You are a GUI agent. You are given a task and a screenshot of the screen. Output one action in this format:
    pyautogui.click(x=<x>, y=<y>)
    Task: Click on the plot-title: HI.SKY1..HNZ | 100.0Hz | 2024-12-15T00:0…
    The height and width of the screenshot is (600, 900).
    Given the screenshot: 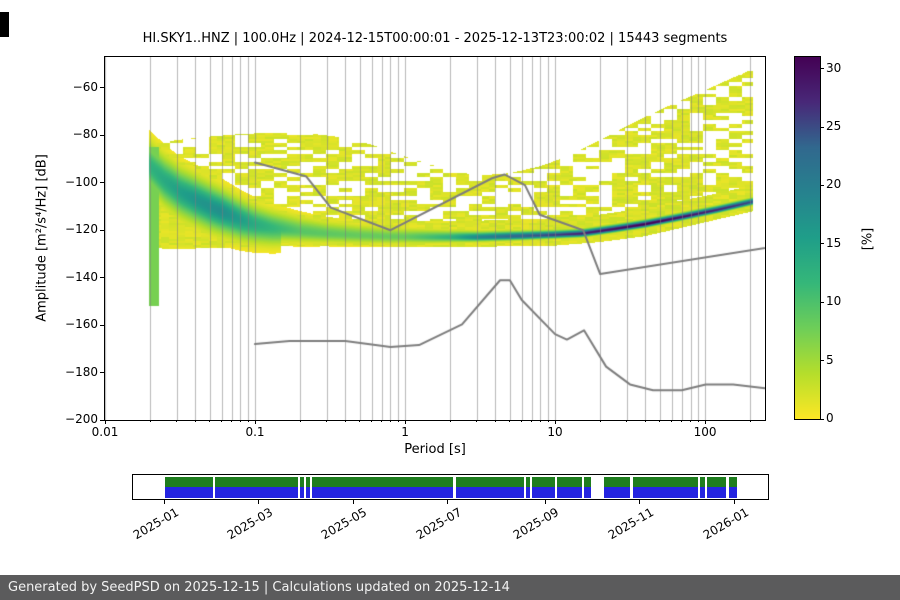 What is the action you would take?
    pyautogui.click(x=435, y=38)
    